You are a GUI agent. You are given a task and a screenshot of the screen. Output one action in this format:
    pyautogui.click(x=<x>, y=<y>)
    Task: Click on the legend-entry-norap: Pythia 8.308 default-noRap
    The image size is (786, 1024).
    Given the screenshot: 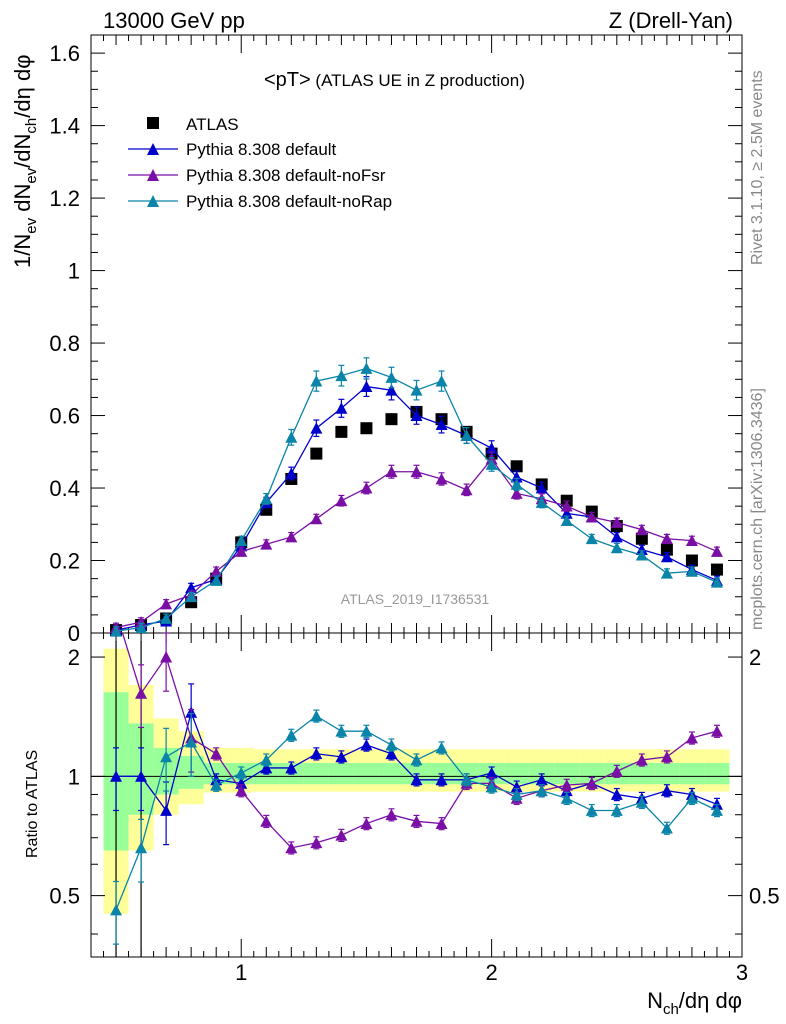 What is the action you would take?
    pyautogui.click(x=260, y=201)
    